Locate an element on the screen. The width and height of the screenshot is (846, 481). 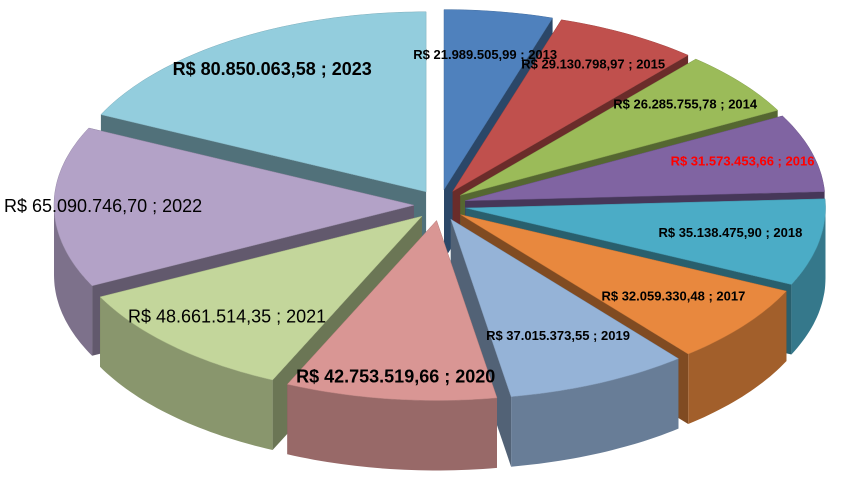
category-label: 2019 is located at coordinates (615, 336).